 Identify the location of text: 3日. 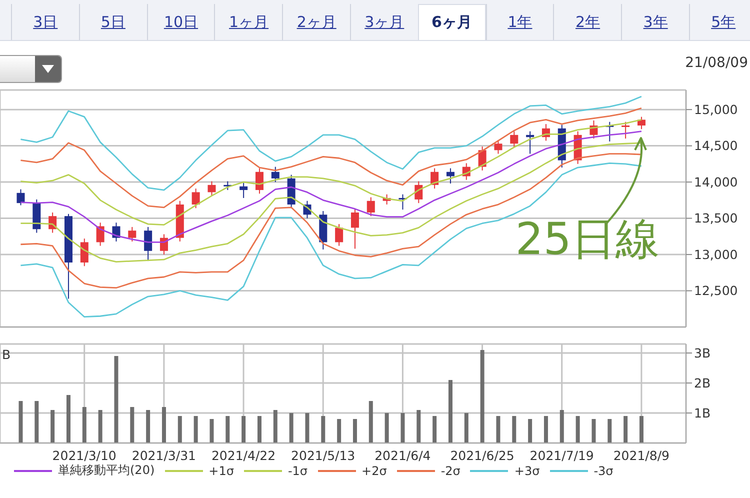
(45, 22).